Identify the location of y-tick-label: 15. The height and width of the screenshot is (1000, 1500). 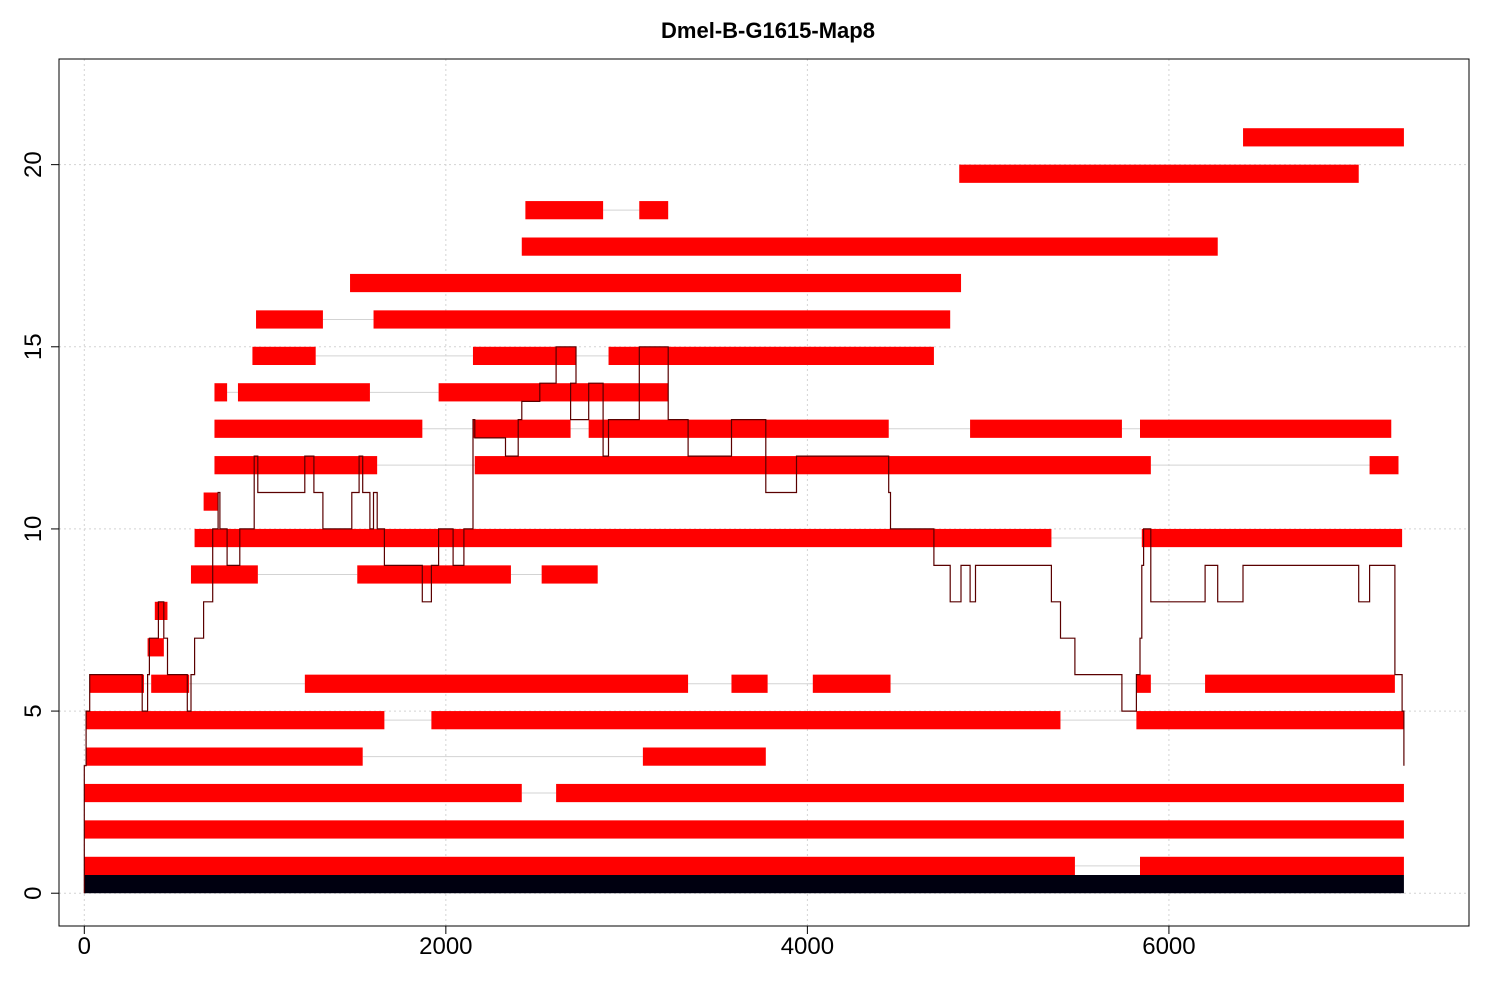
(33, 346).